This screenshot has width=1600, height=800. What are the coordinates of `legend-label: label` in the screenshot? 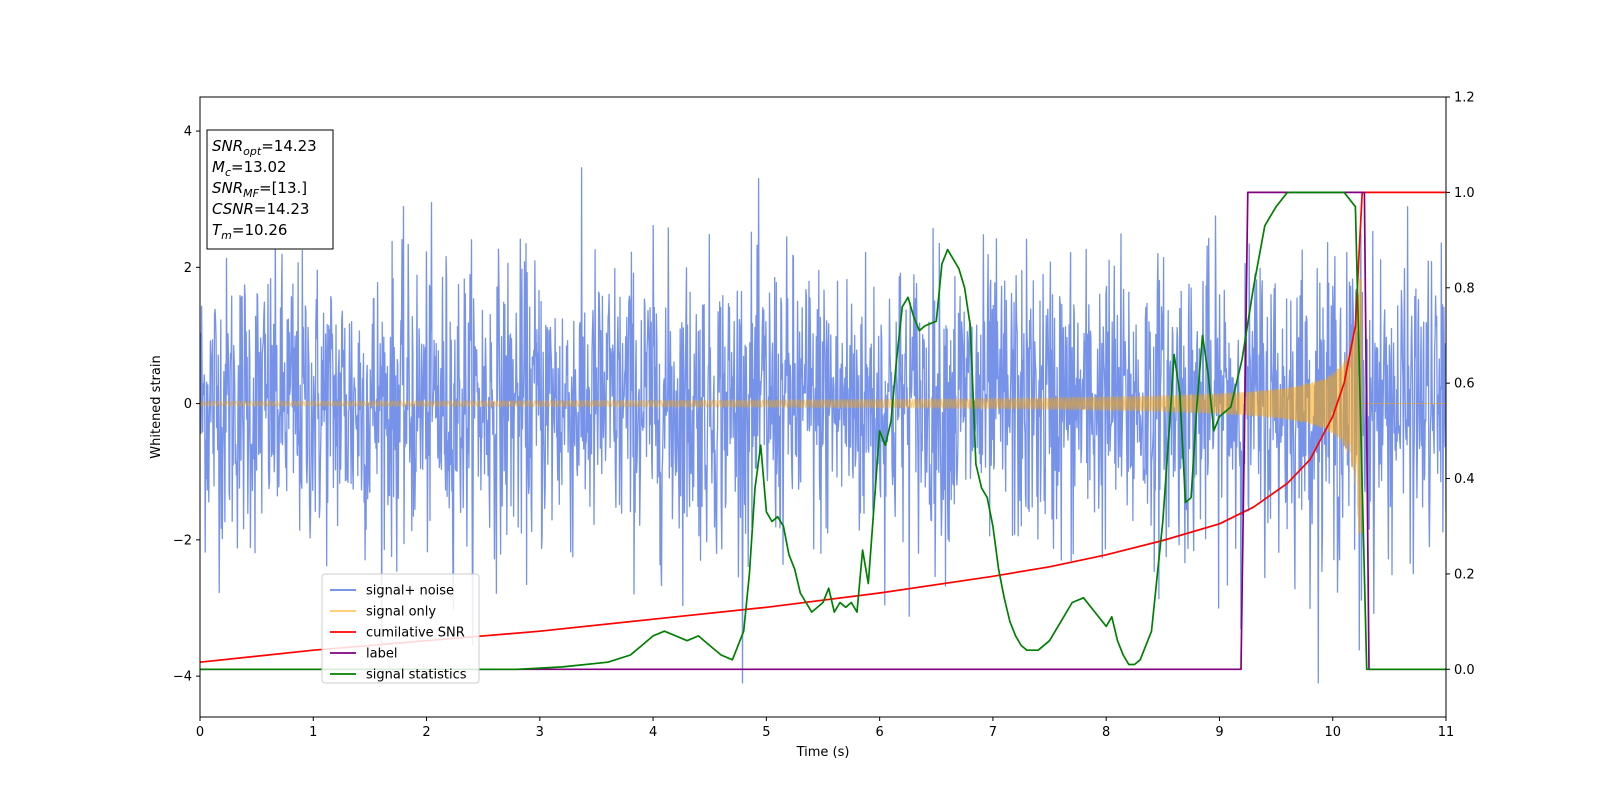 It's located at (381, 654).